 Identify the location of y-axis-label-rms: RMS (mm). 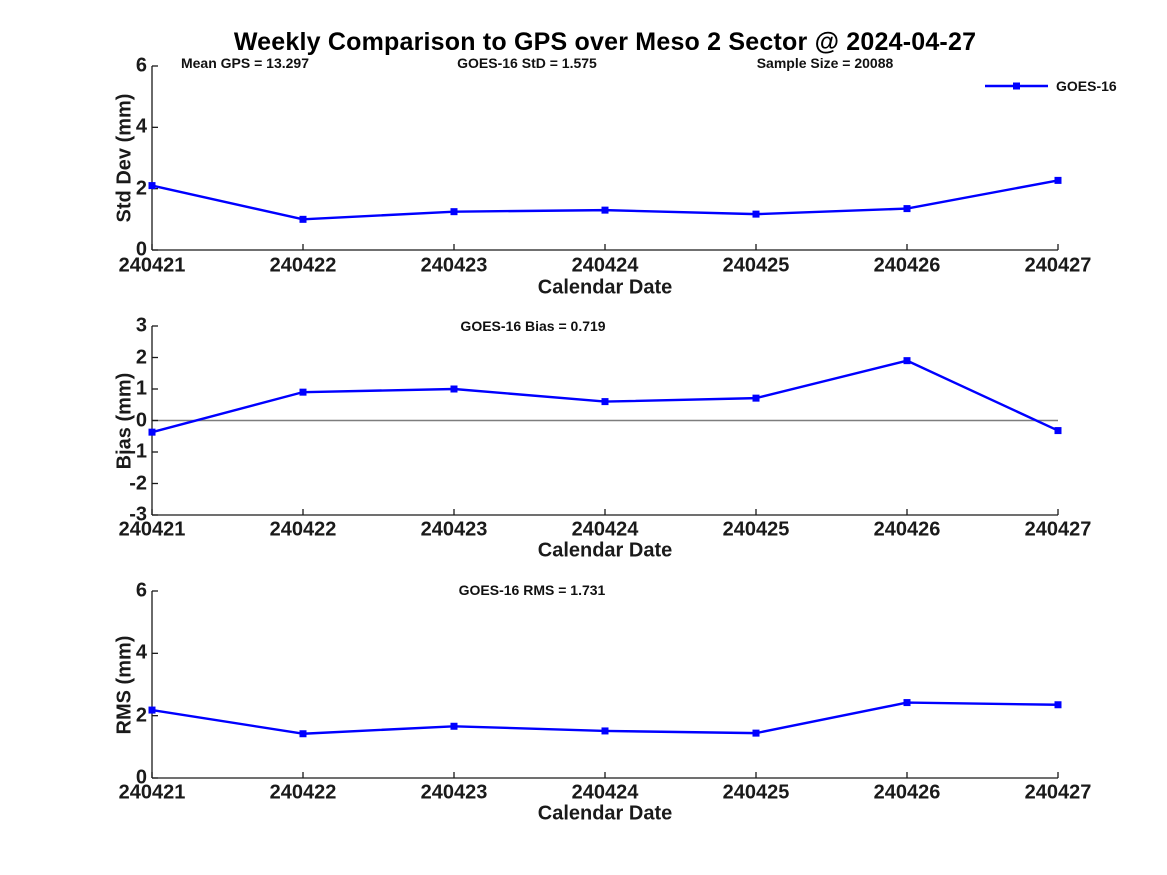
(124, 684).